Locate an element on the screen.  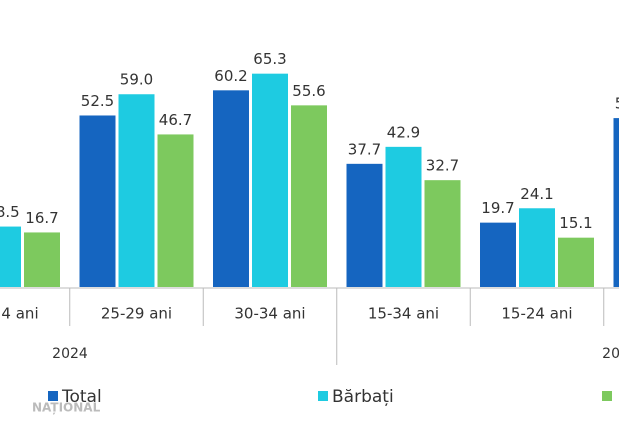
value-label: 19.7 is located at coordinates (497, 208).